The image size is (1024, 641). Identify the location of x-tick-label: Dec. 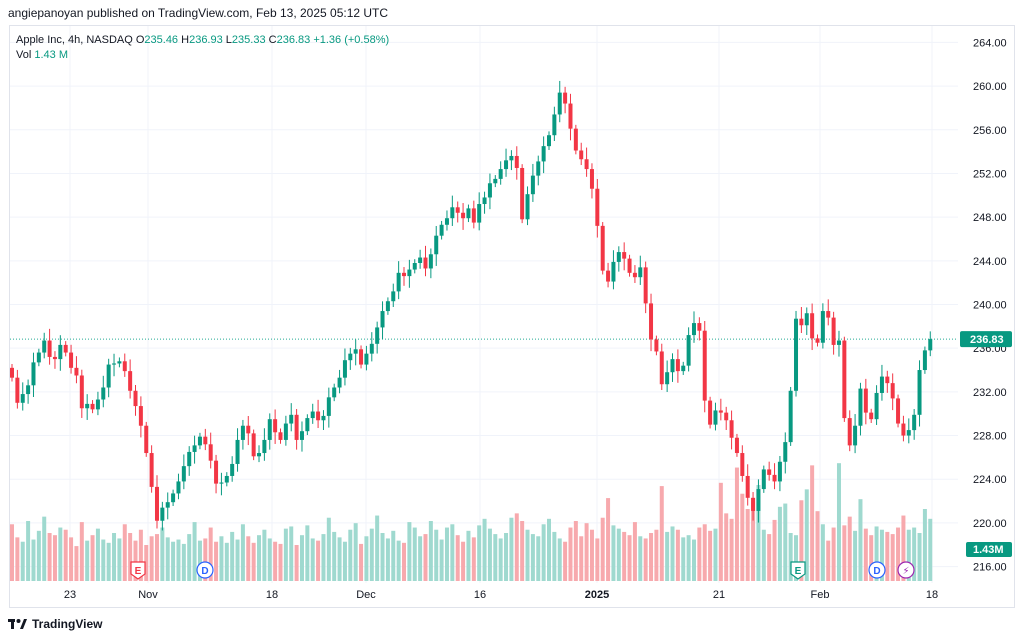
(366, 595).